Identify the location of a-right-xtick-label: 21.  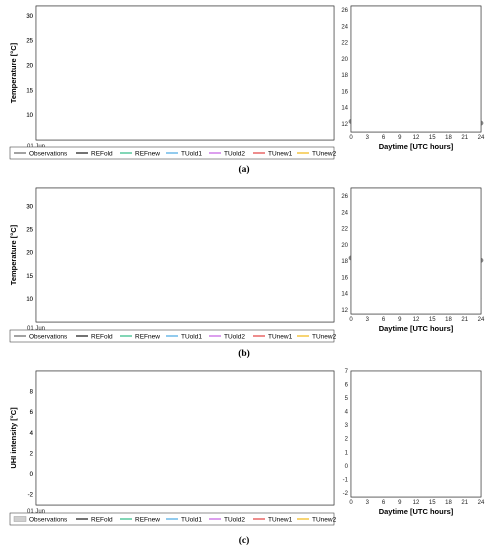
(464, 138).